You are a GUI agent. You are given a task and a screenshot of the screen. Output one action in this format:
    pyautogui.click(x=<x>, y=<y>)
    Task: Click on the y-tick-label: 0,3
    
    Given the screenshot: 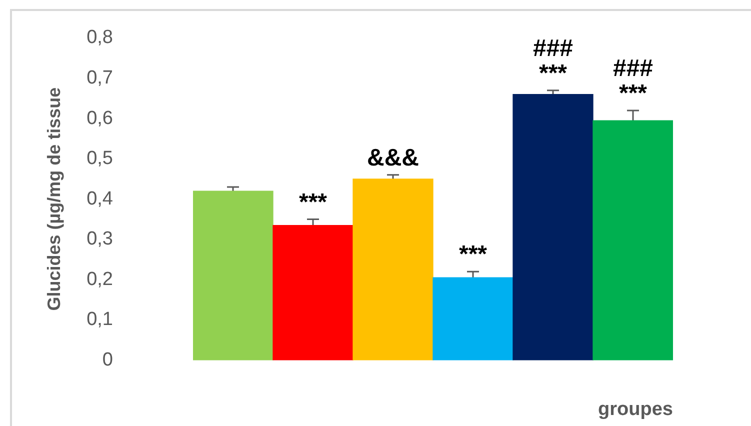 What is the action you would take?
    pyautogui.click(x=99, y=239)
    